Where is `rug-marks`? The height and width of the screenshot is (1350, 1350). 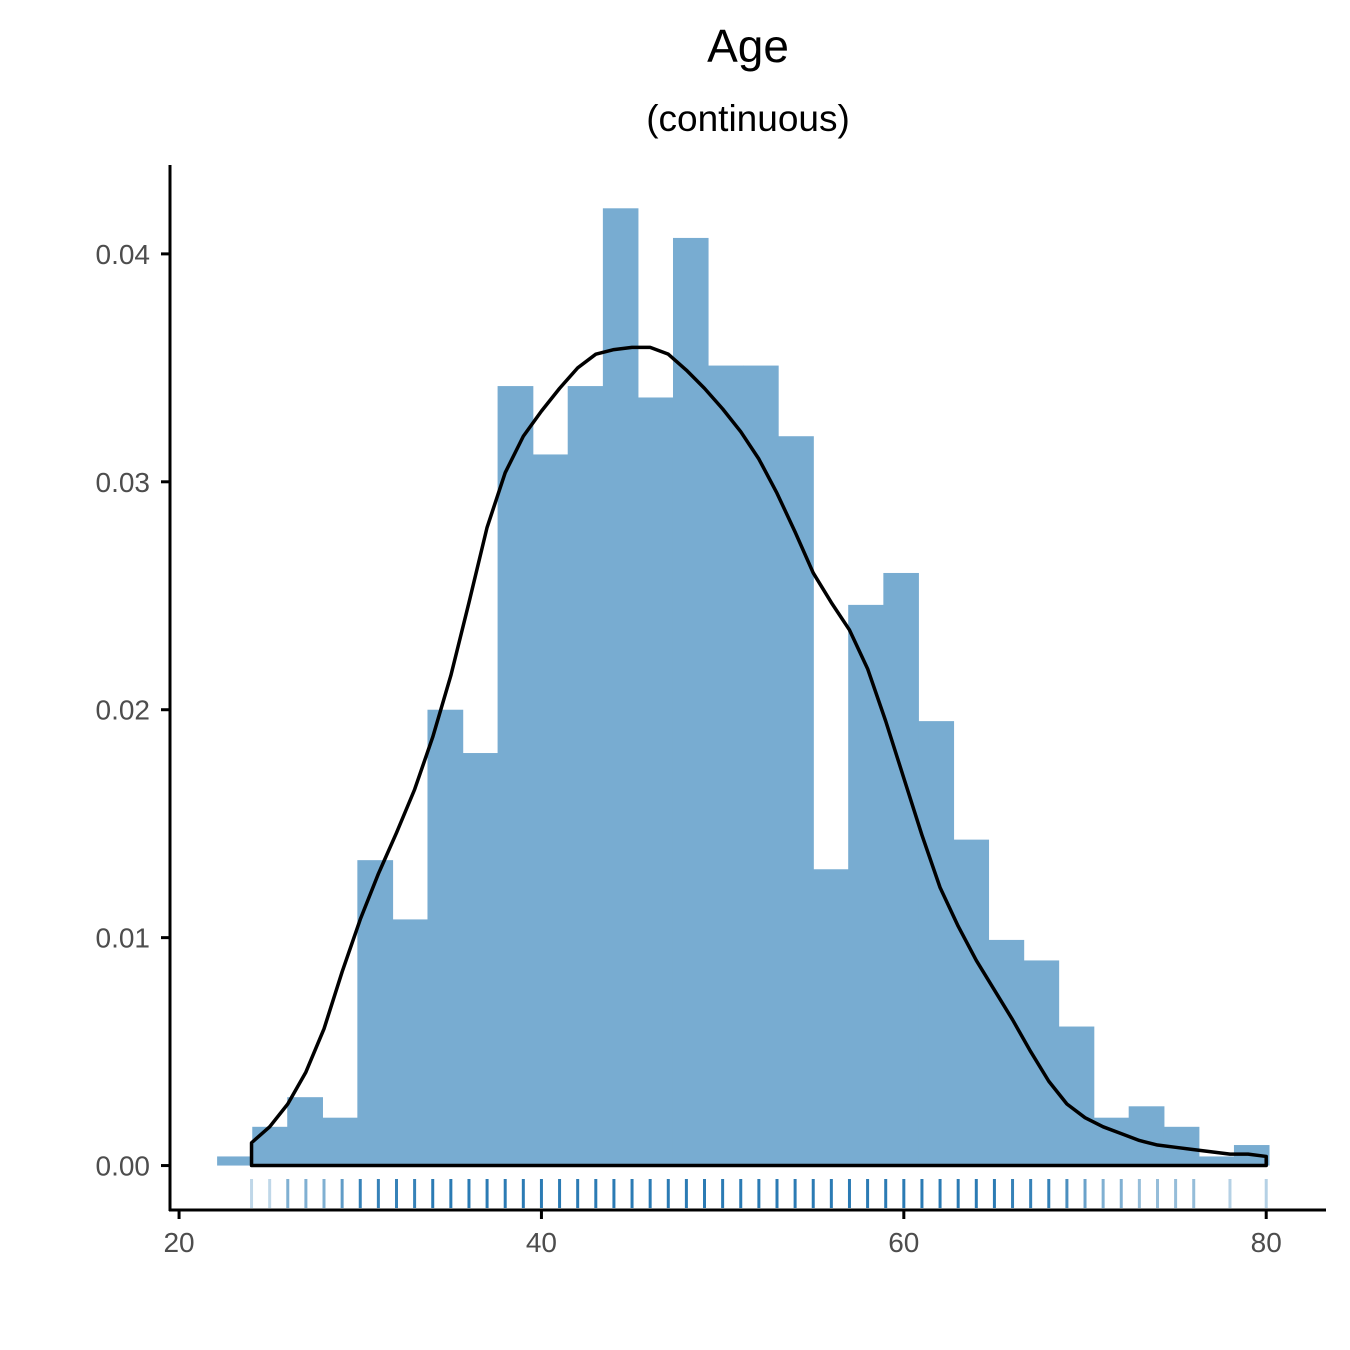
rug-marks is located at coordinates (759, 1193).